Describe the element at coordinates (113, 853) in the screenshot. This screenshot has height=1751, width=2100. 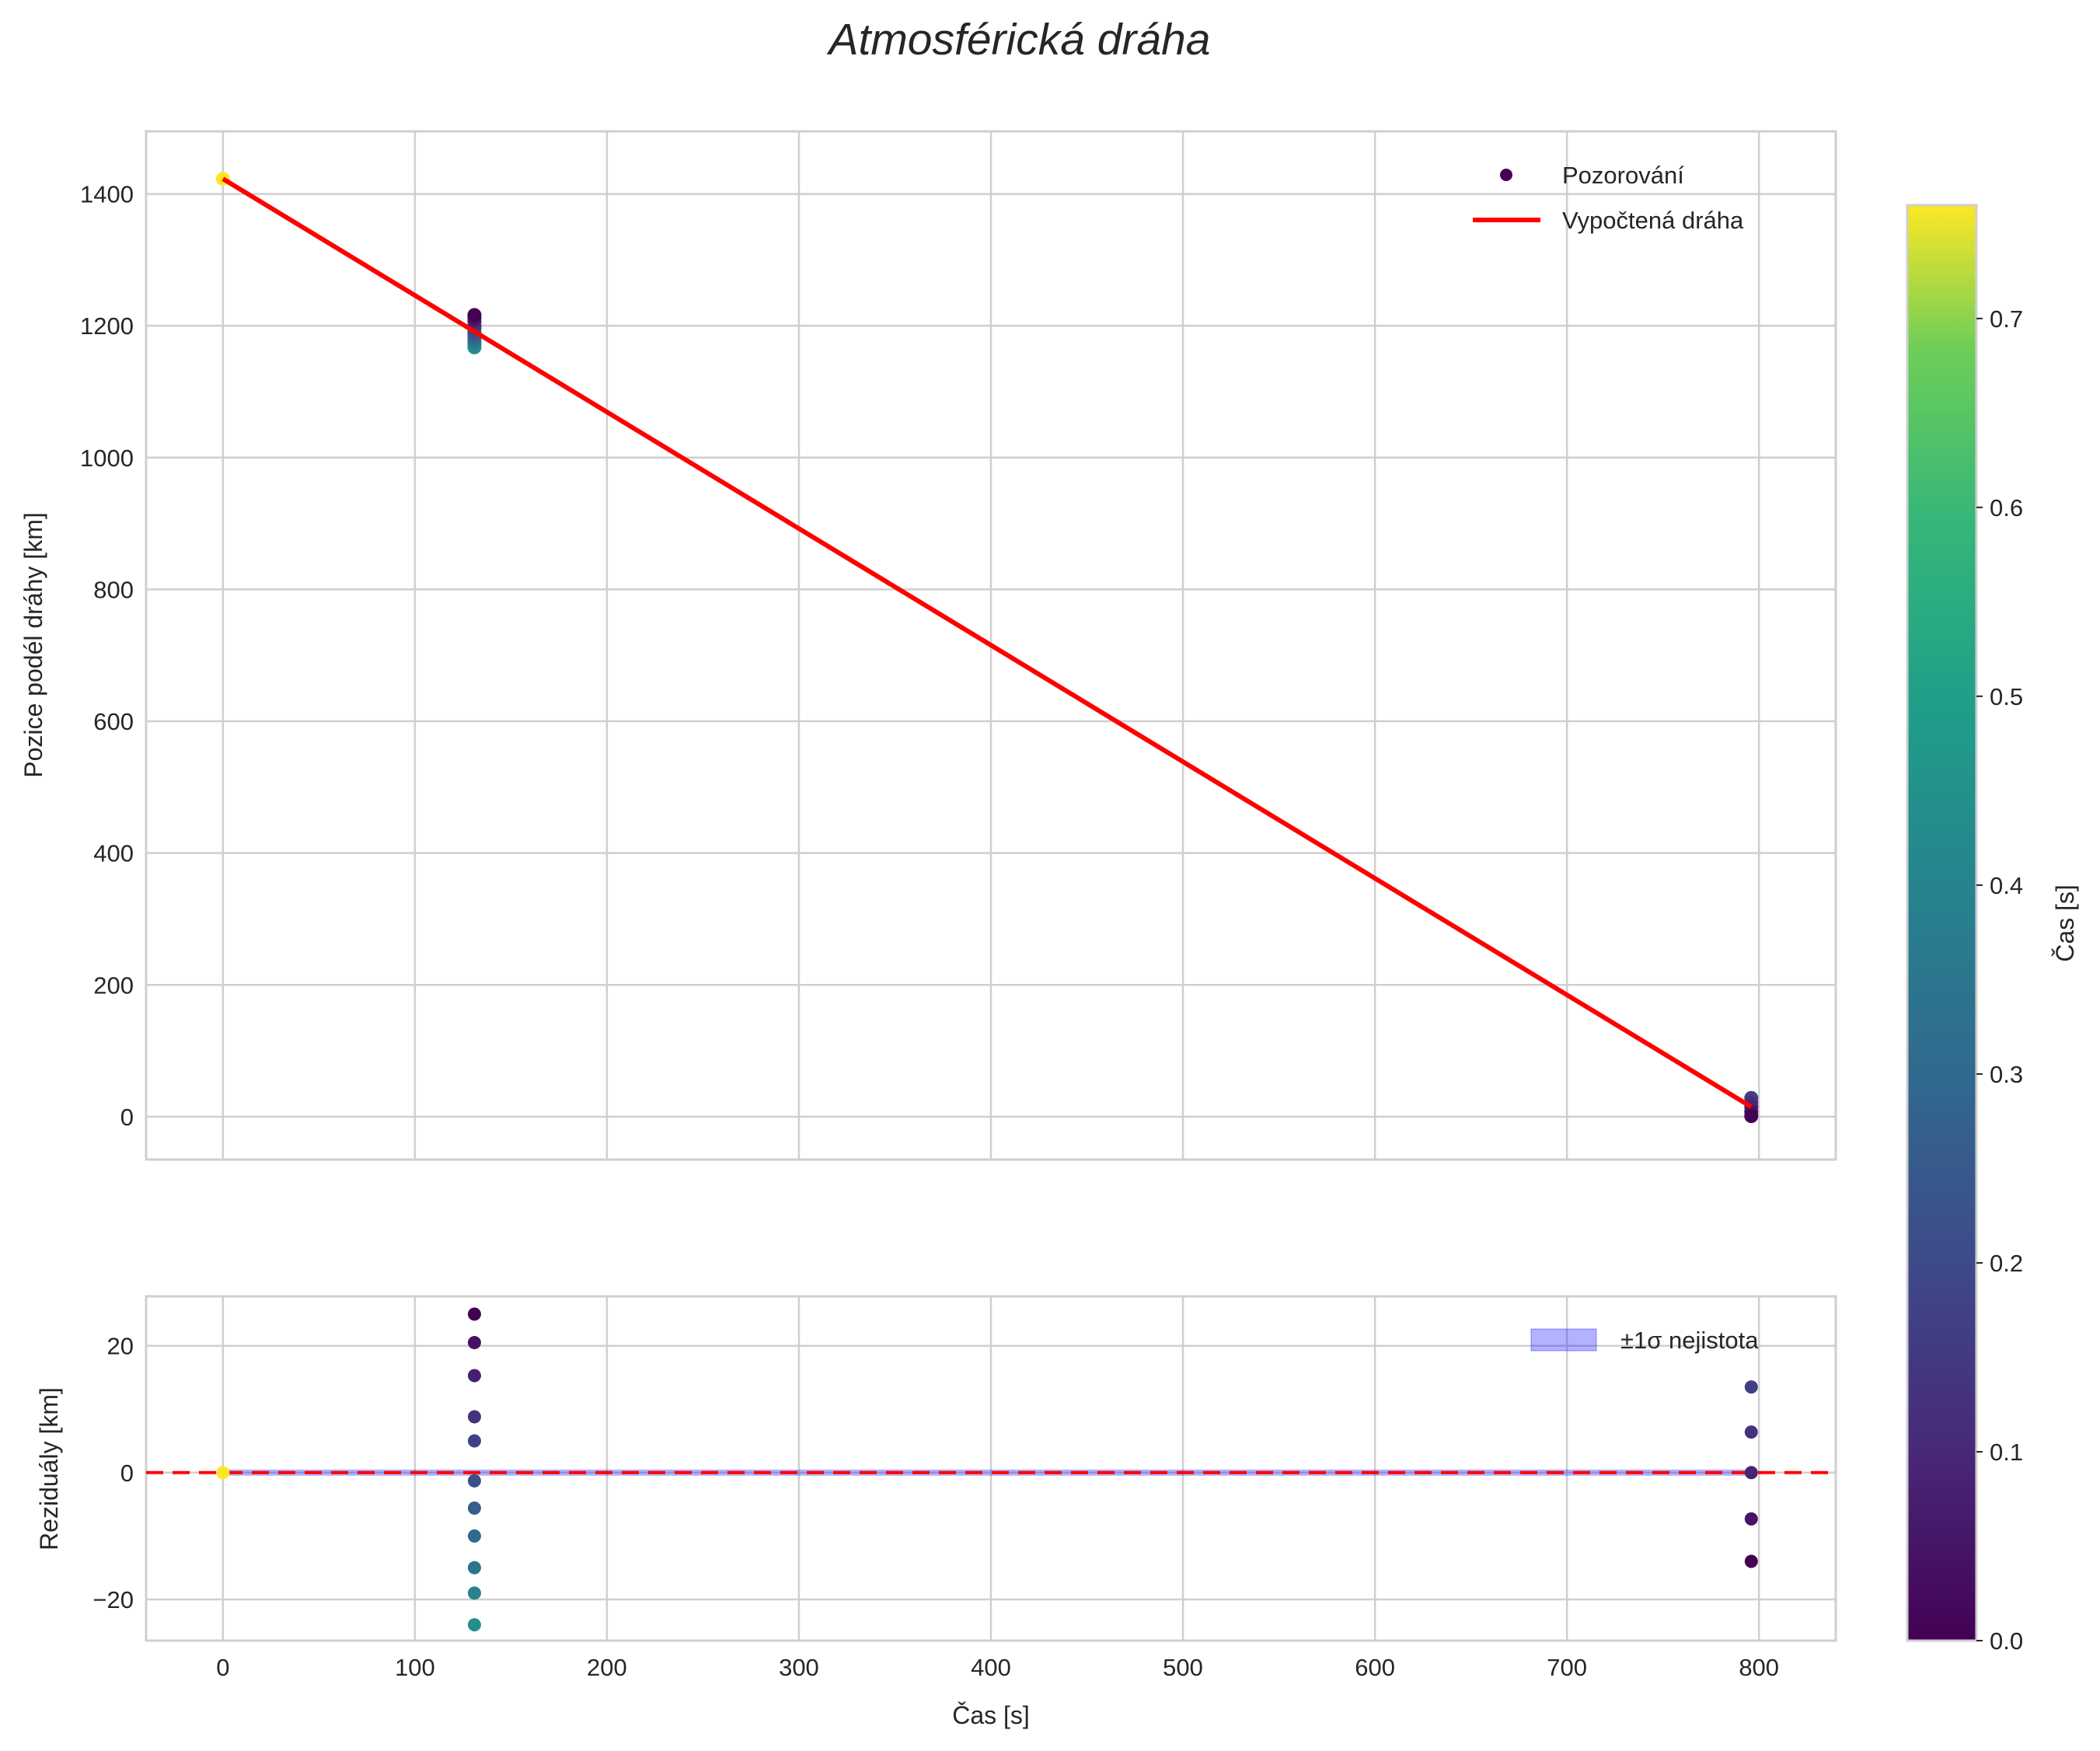
I see `y-tick-label: 400` at that location.